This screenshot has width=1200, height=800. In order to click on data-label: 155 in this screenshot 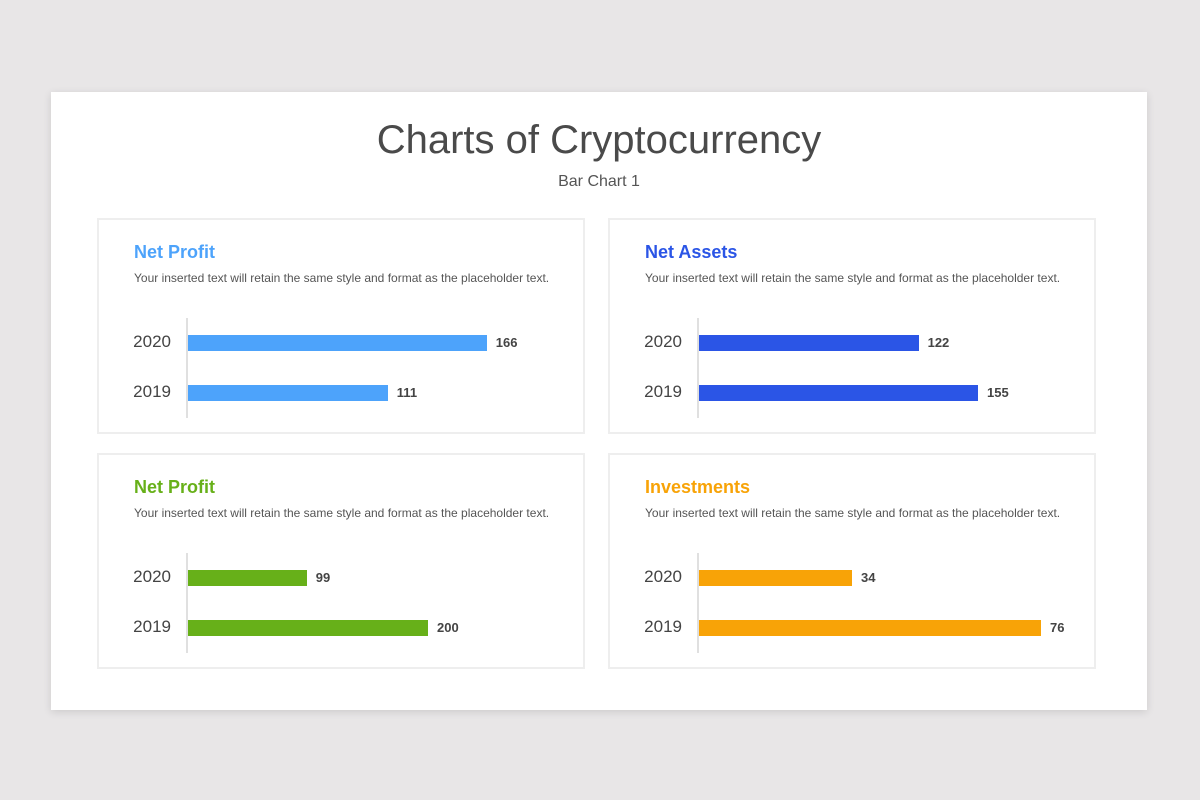, I will do `click(998, 392)`.